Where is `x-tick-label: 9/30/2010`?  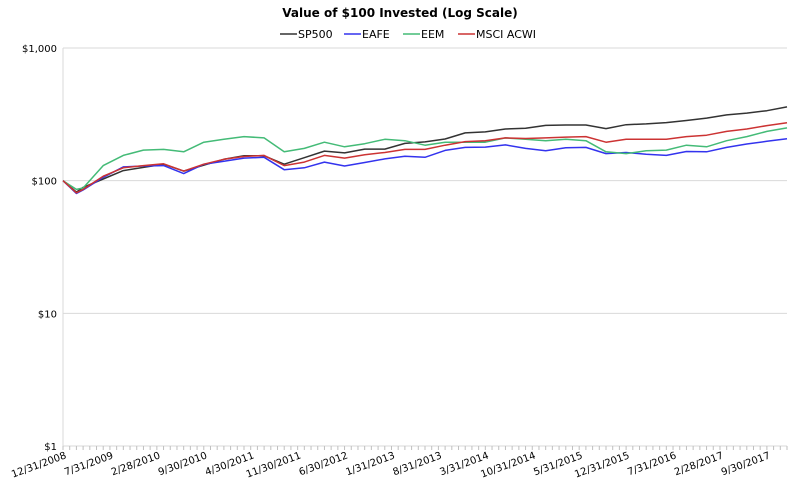 x-tick-label: 9/30/2010 is located at coordinates (183, 464).